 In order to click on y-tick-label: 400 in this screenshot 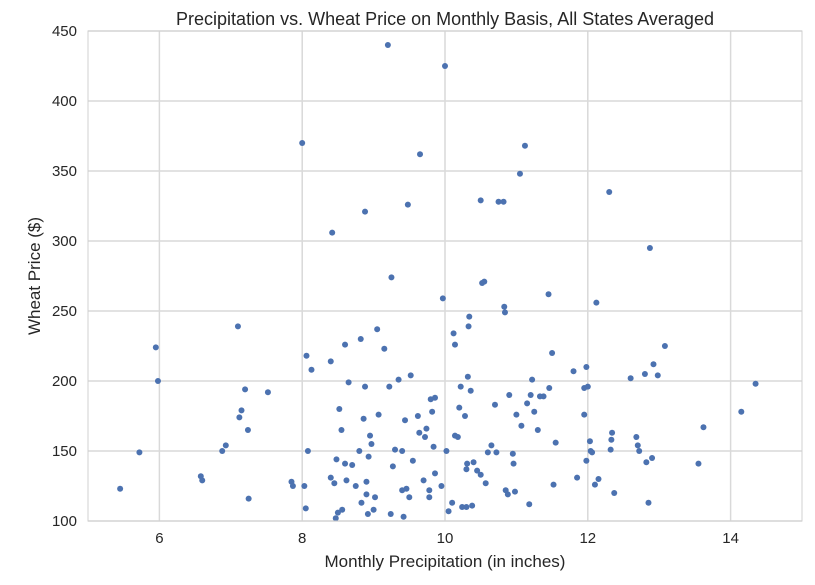, I will do `click(64, 101)`.